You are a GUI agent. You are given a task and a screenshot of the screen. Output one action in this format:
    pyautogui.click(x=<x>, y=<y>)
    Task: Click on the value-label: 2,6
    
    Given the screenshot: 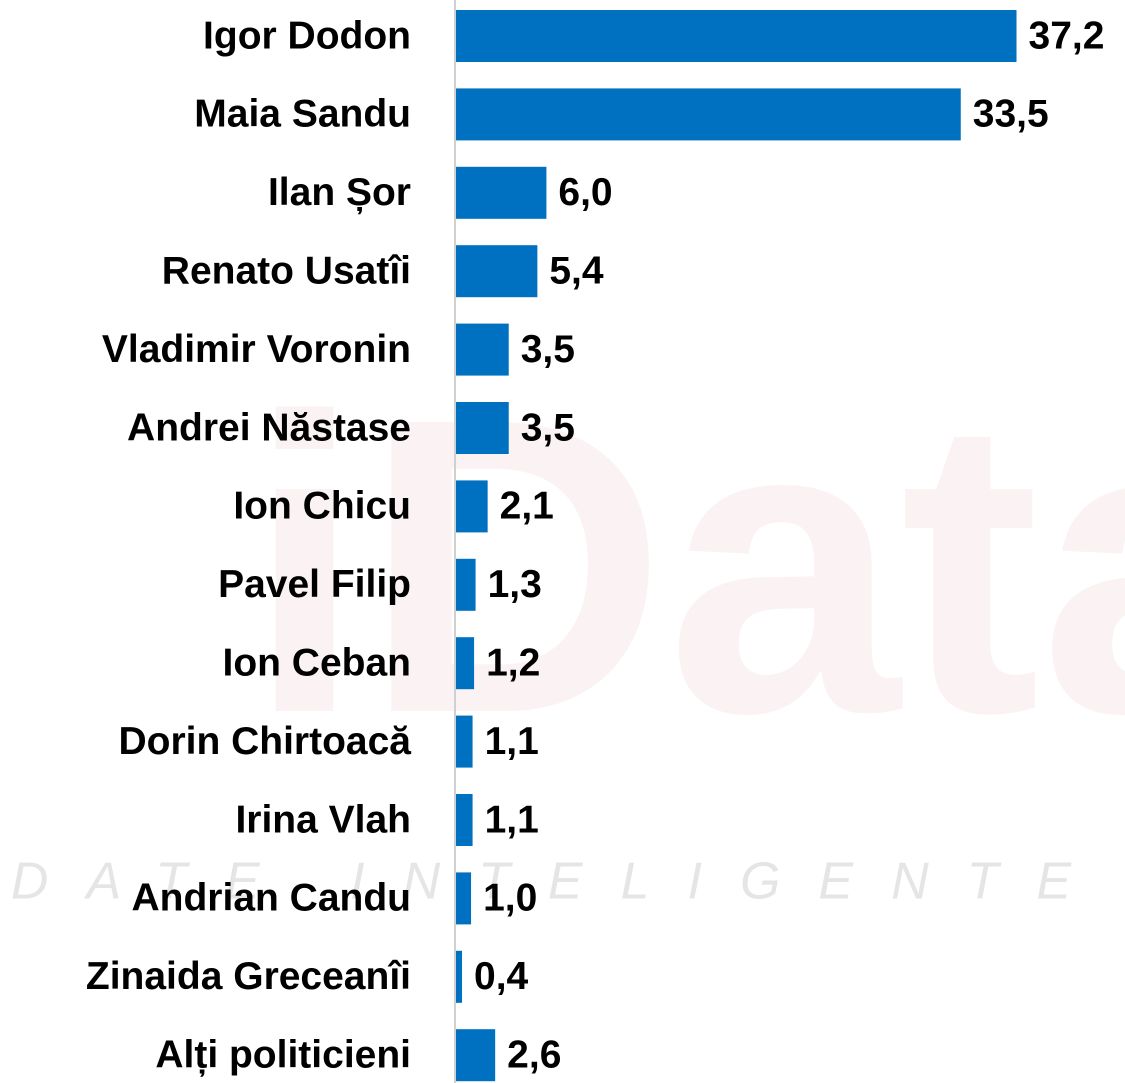 What is the action you would take?
    pyautogui.click(x=534, y=1054)
    